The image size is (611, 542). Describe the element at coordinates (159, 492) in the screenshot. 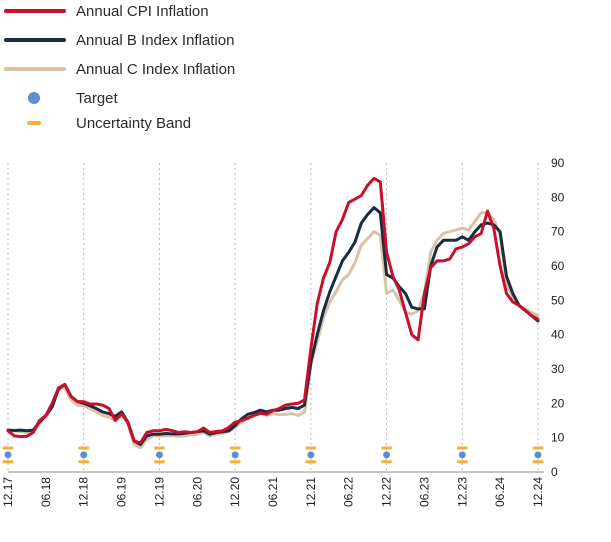

I see `x-tick-label-4: 12.19` at that location.